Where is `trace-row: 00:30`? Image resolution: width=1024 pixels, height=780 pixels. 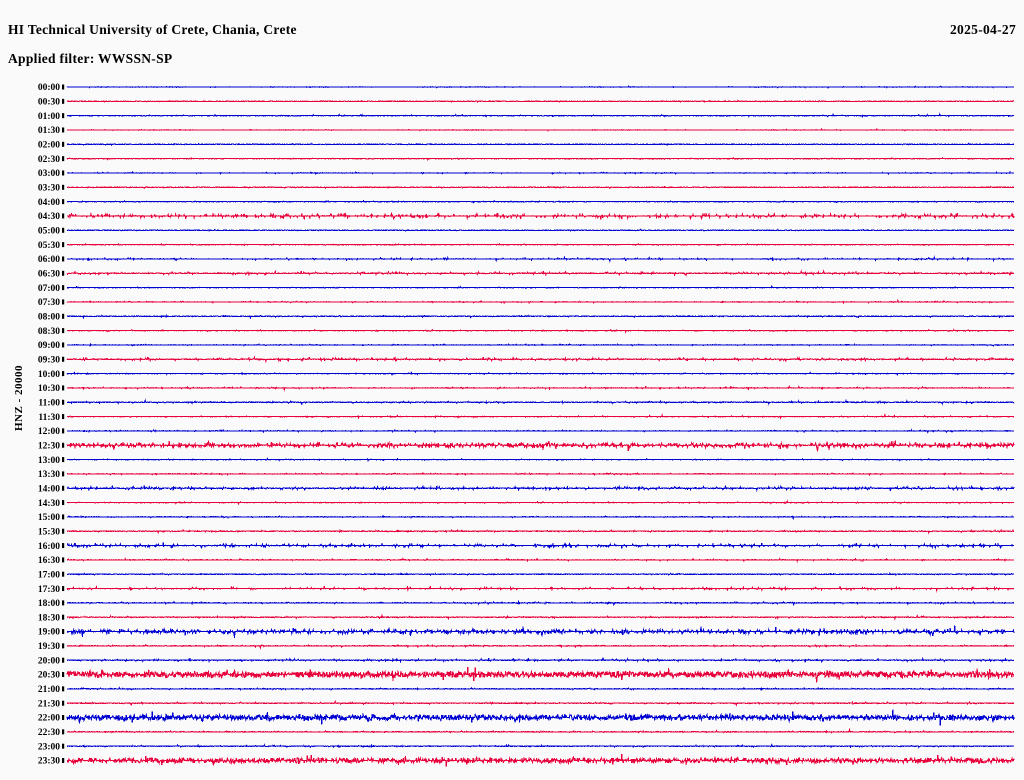
trace-row: 00:30 is located at coordinates (526, 103).